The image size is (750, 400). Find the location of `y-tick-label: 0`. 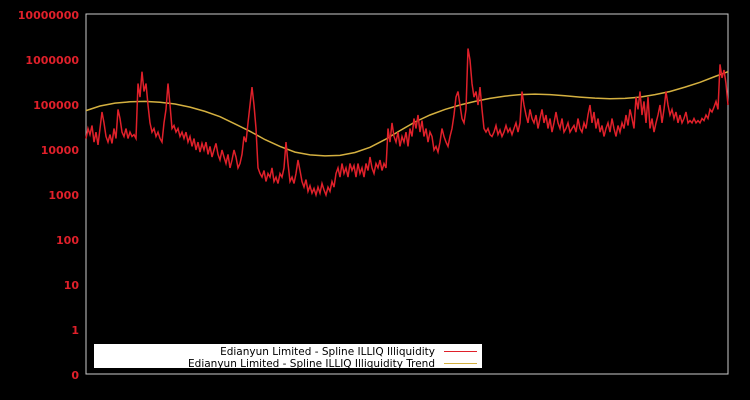

y-tick-label: 0 is located at coordinates (75, 375).